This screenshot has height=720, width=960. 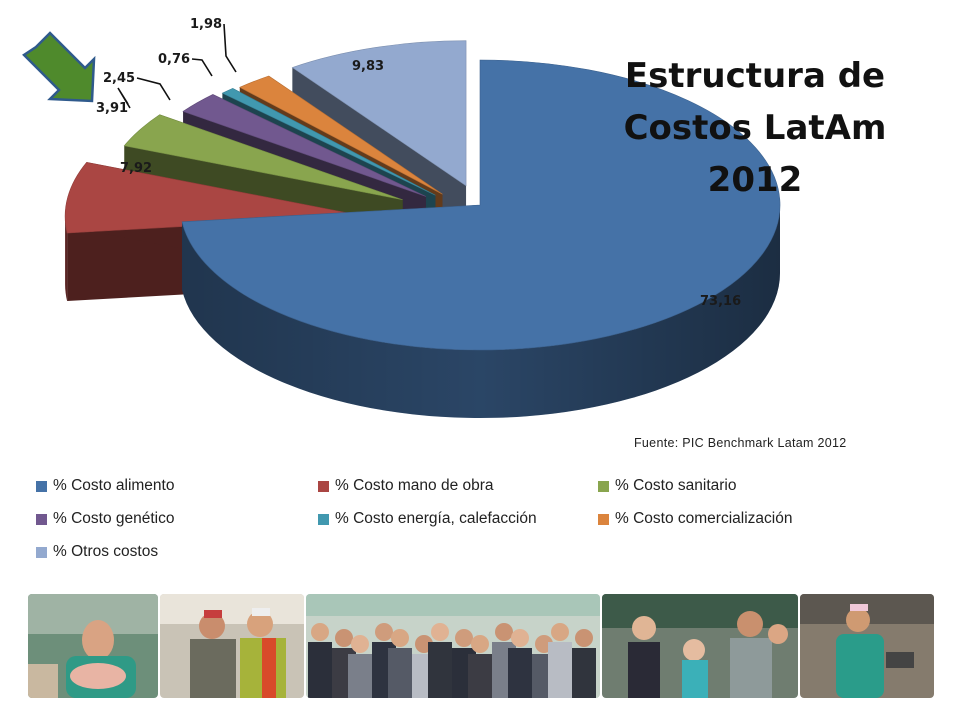 What do you see at coordinates (704, 518) in the screenshot?
I see `legend-label: % Costo comercialización` at bounding box center [704, 518].